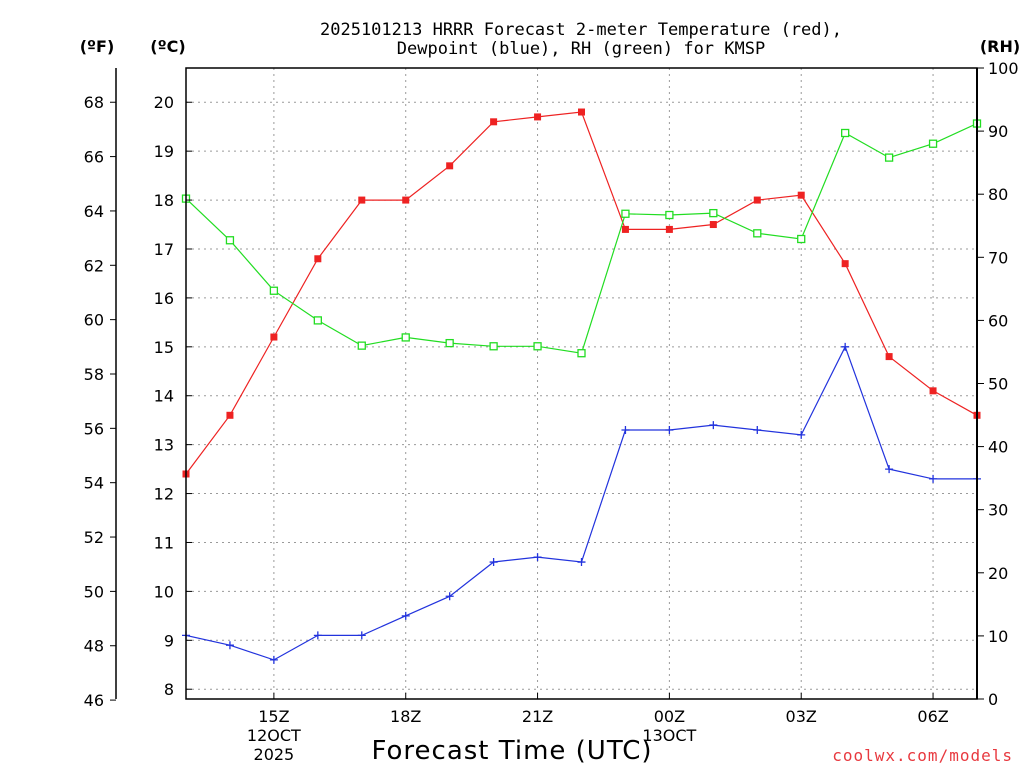 The height and width of the screenshot is (768, 1024). I want to click on rh-tick-label: 100, so click(1003, 68).